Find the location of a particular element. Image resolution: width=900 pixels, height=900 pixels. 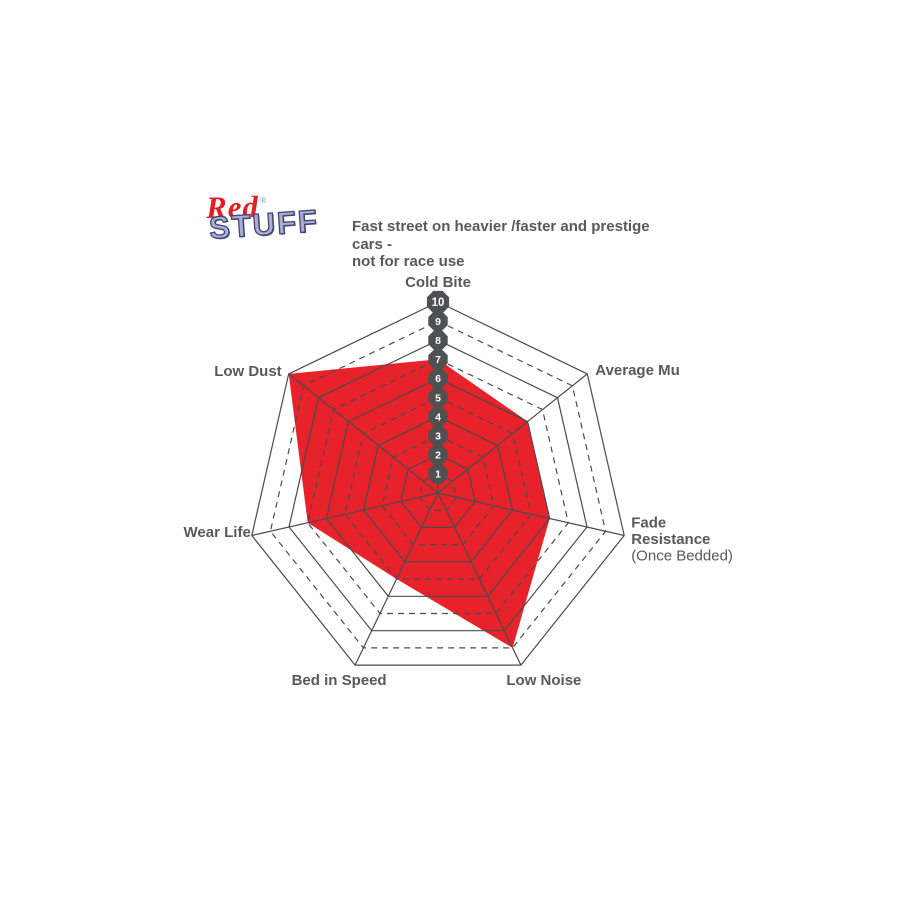

scale-badge-label-4: 4 is located at coordinates (438, 417).